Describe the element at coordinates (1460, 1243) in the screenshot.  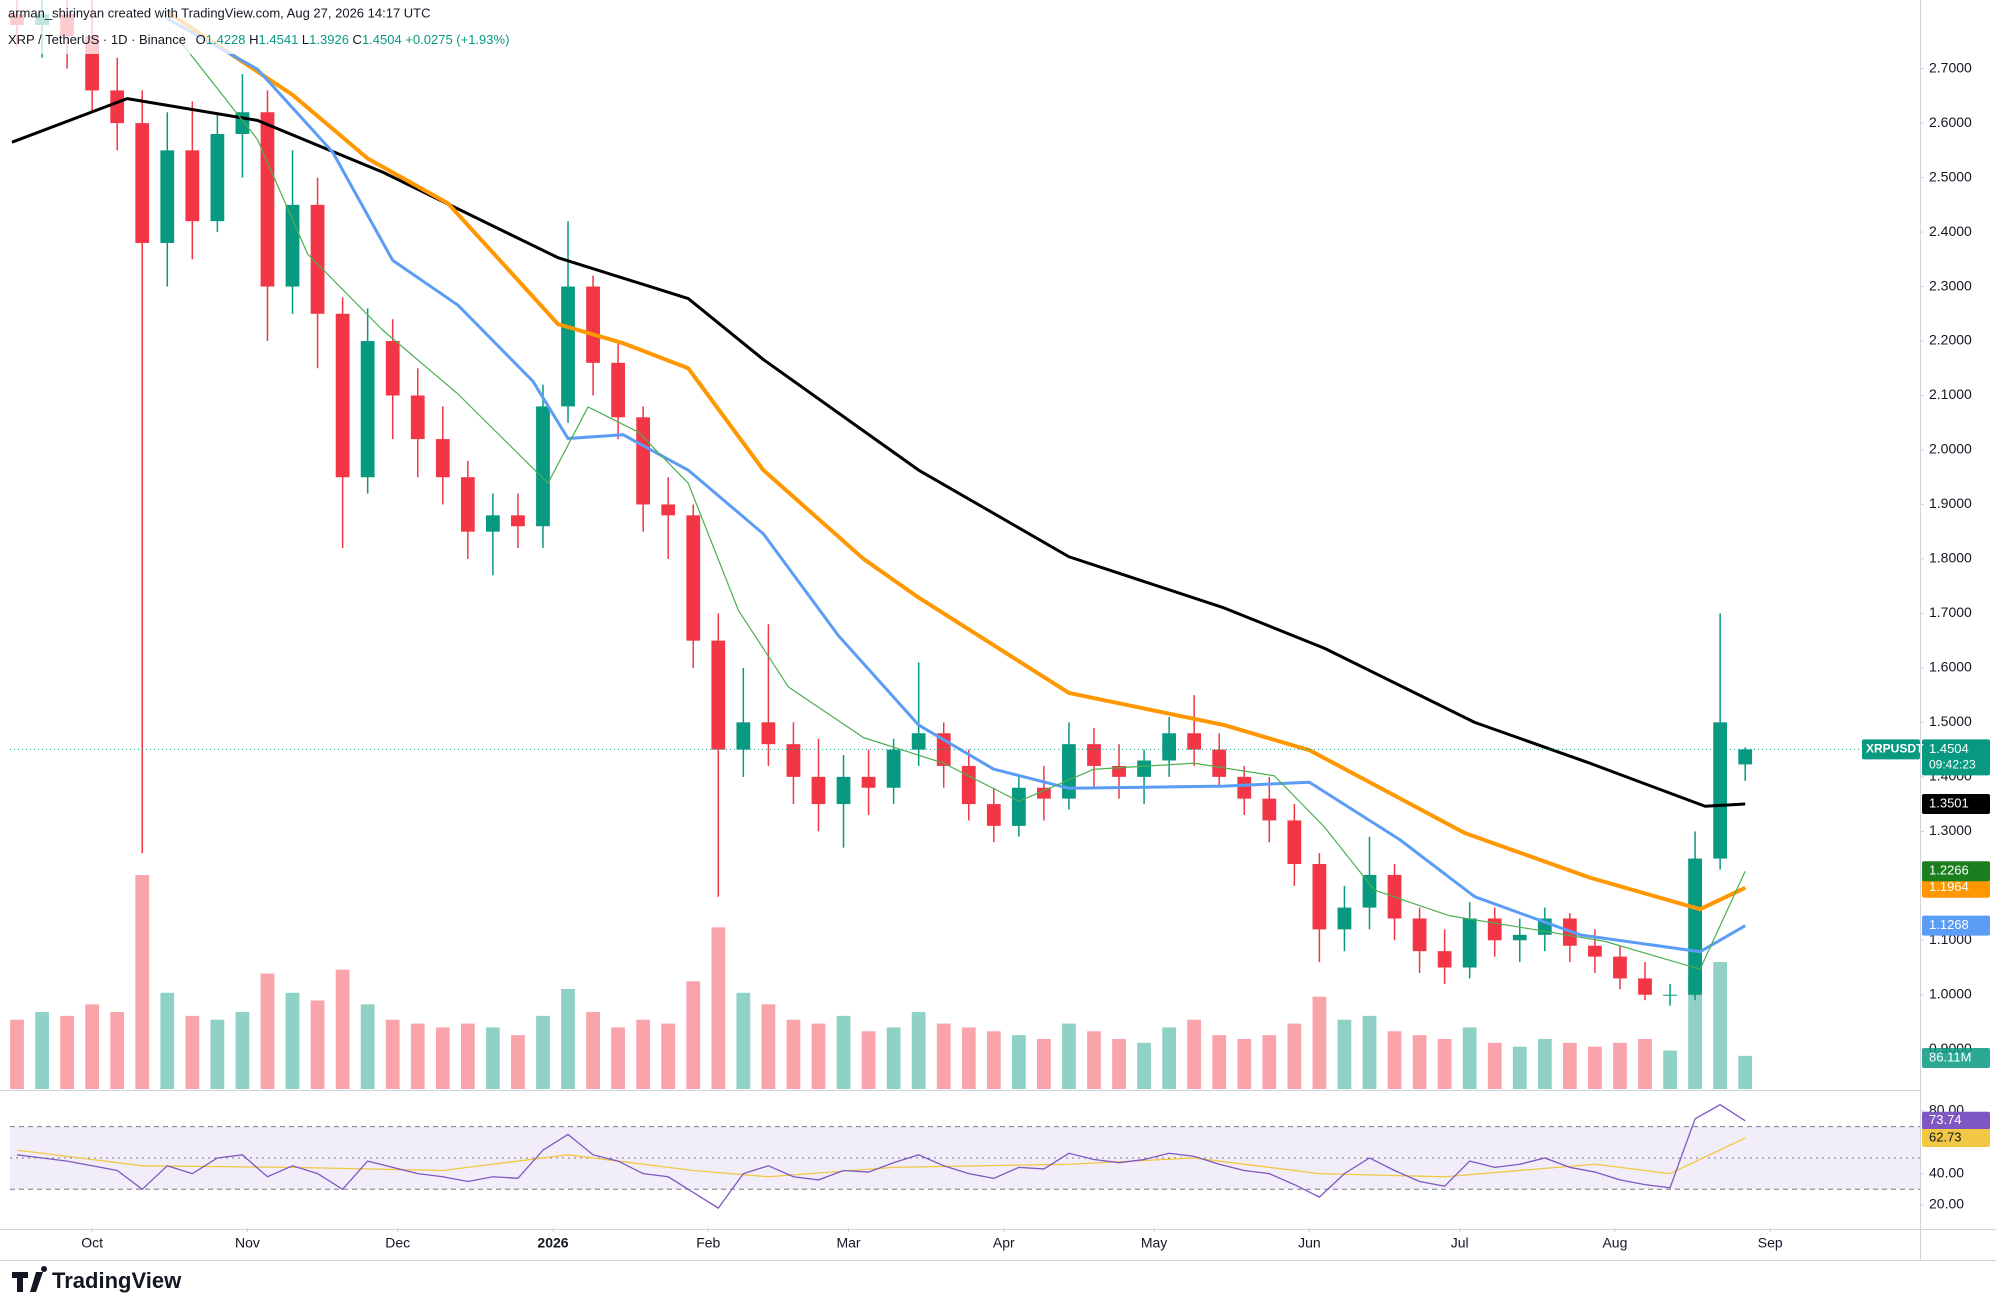
I see `x-tick-label: Jul` at that location.